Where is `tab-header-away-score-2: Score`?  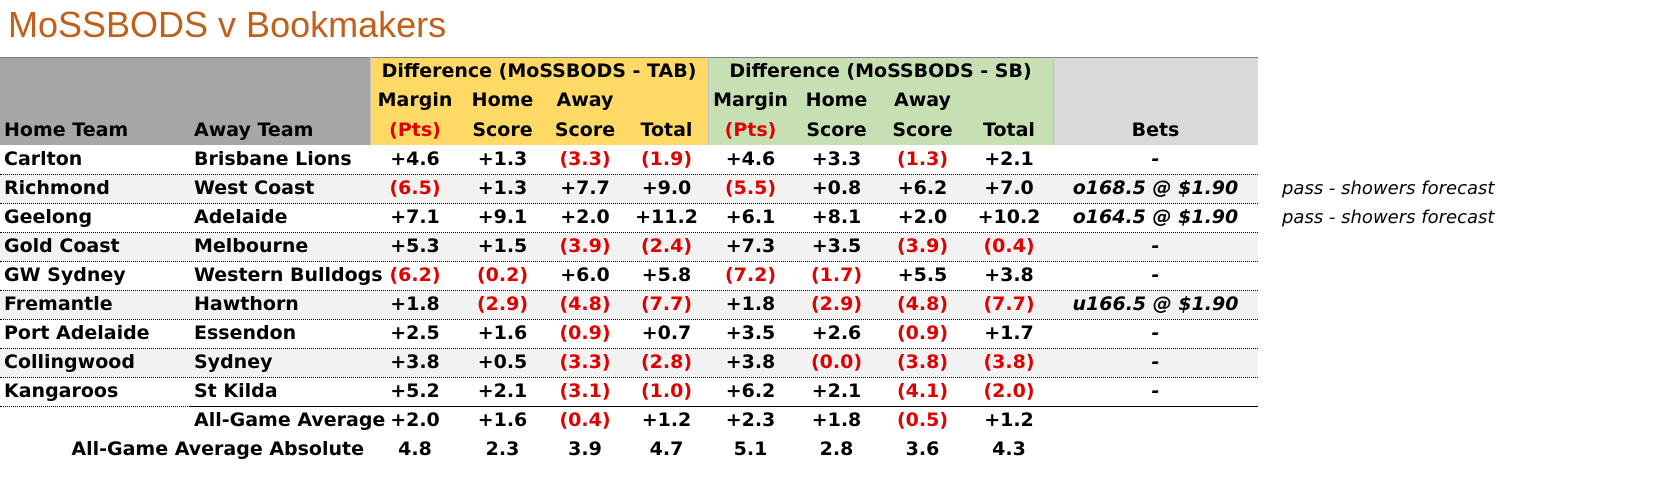 tab-header-away-score-2: Score is located at coordinates (585, 129).